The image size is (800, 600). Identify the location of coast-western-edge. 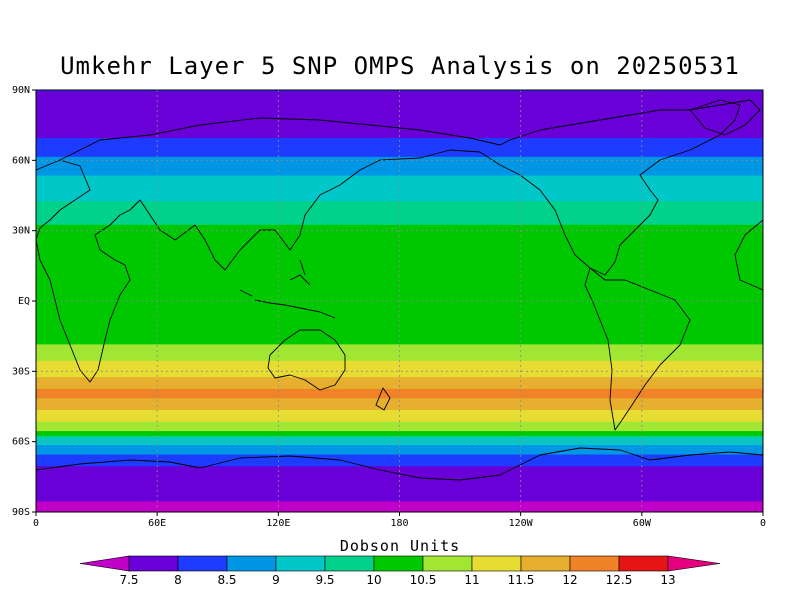
(748, 255).